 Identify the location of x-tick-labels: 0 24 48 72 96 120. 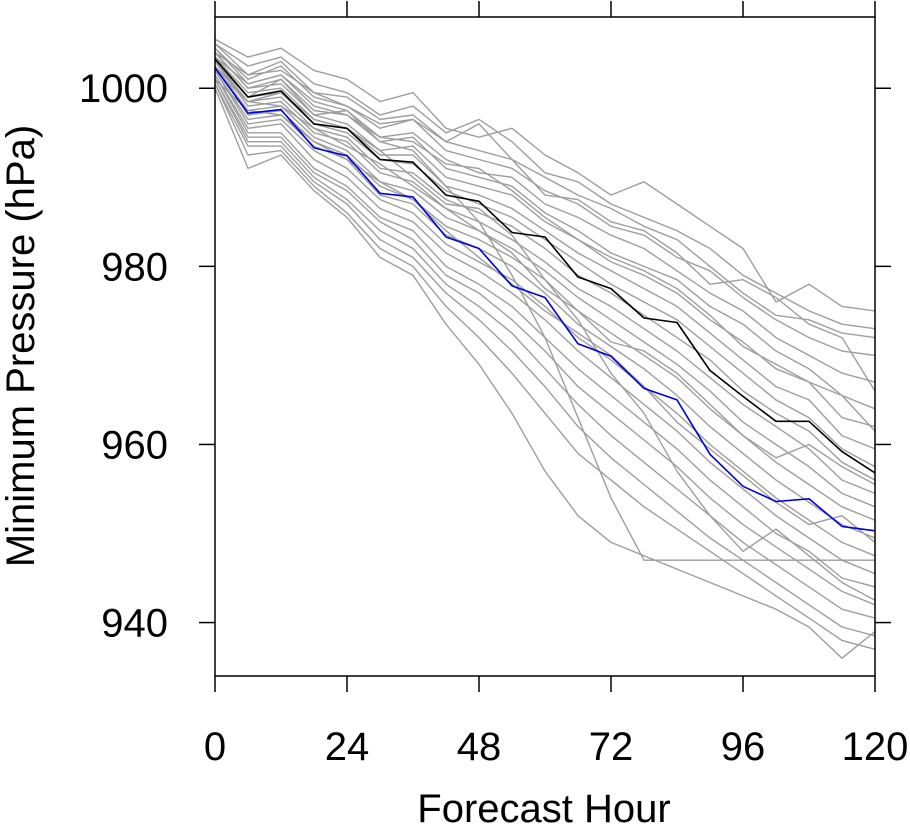
(556, 747).